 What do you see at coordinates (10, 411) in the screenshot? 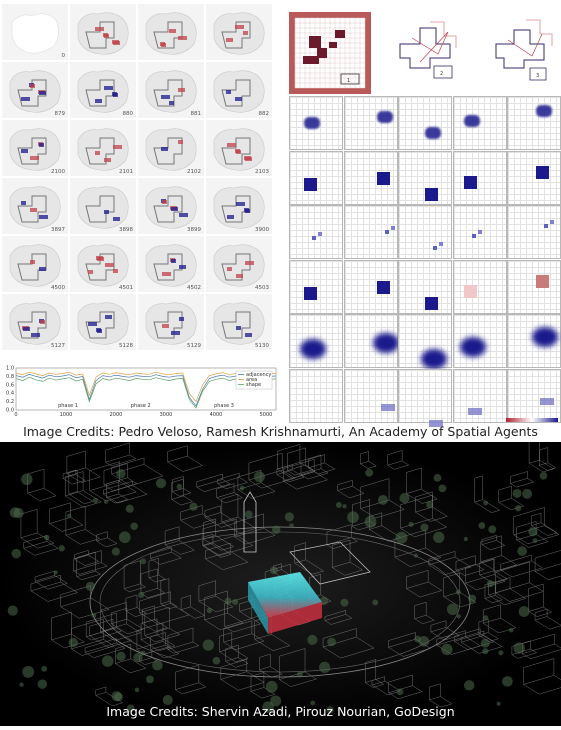
I see `chart-y-tick-label: 0.0` at bounding box center [10, 411].